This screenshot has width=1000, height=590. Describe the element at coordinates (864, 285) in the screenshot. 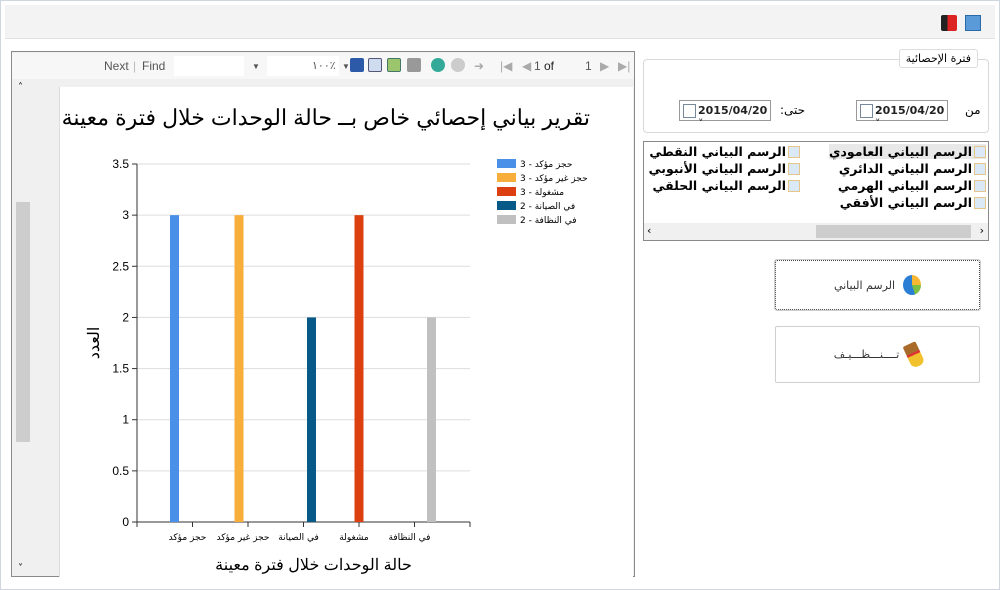

I see `show-chart-label: الرسم البياني` at that location.